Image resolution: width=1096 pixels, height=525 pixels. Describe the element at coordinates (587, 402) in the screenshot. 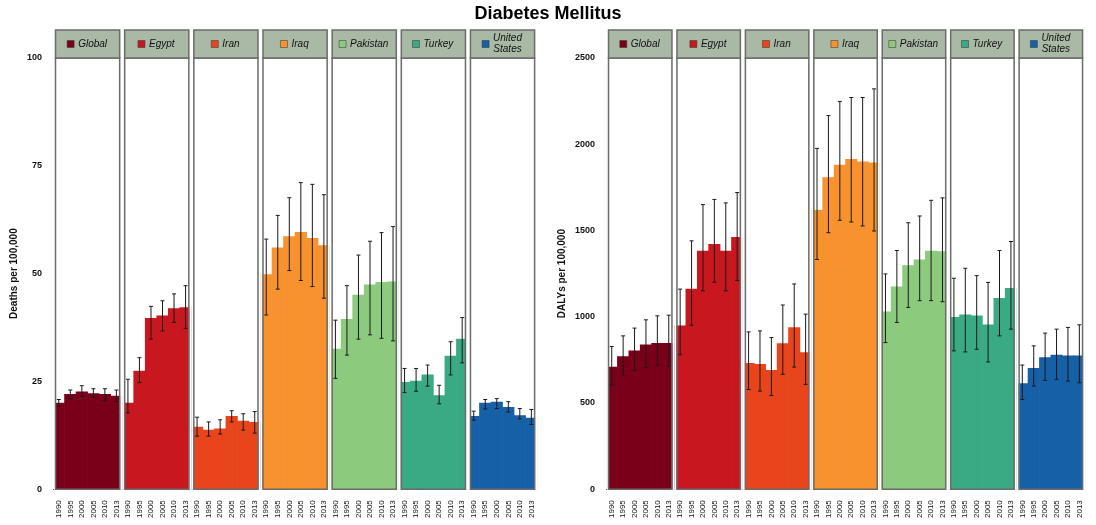

I see `y-tick-label: 500` at that location.